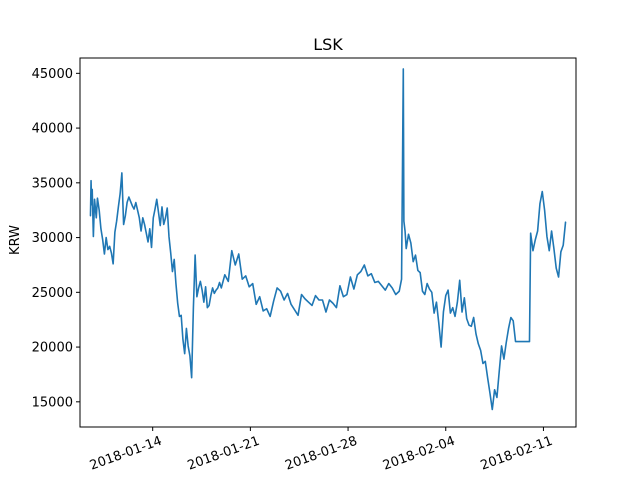 Image resolution: width=640 pixels, height=480 pixels. Describe the element at coordinates (52, 183) in the screenshot. I see `y-tick-label: 35000` at that location.